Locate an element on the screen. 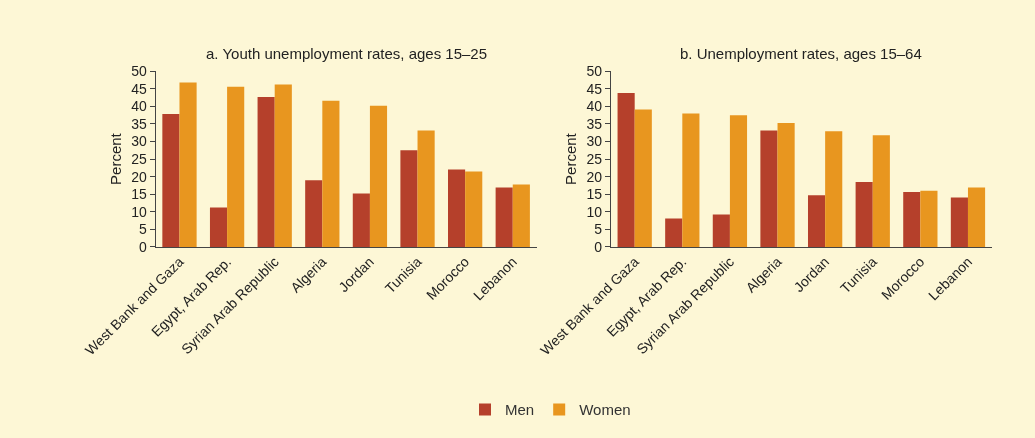 Image resolution: width=1035 pixels, height=438 pixels. legend-label: Men is located at coordinates (520, 410).